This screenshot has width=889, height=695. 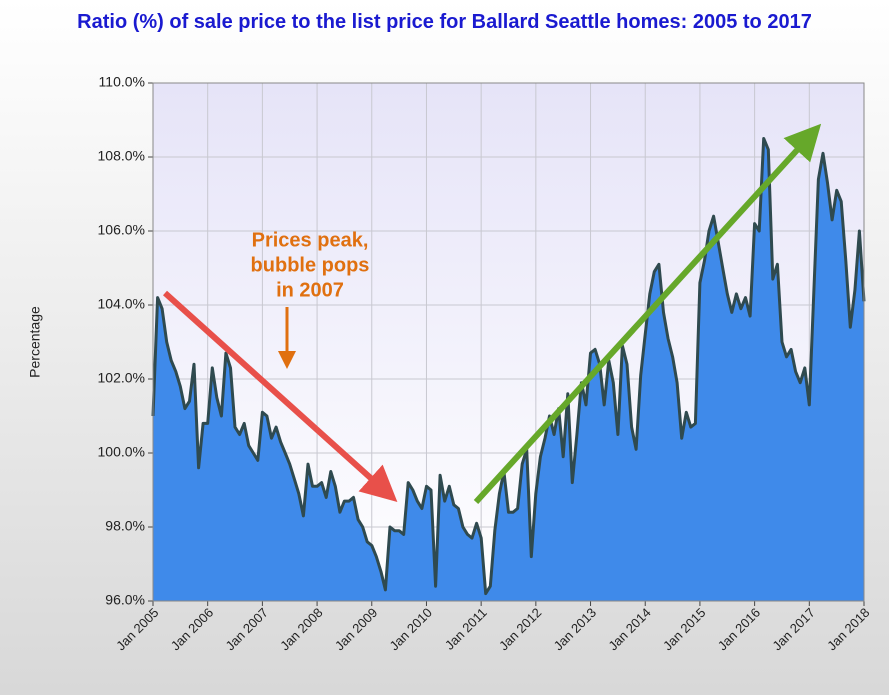 What do you see at coordinates (520, 629) in the screenshot?
I see `x-tick-label: Jan 2012` at bounding box center [520, 629].